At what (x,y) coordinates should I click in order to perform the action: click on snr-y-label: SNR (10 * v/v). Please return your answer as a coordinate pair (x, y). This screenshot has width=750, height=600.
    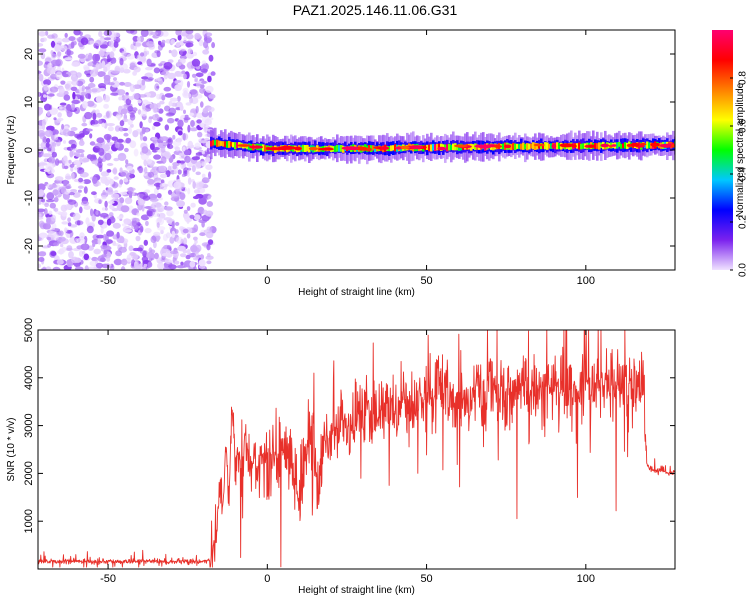
    Looking at the image, I should click on (11, 450).